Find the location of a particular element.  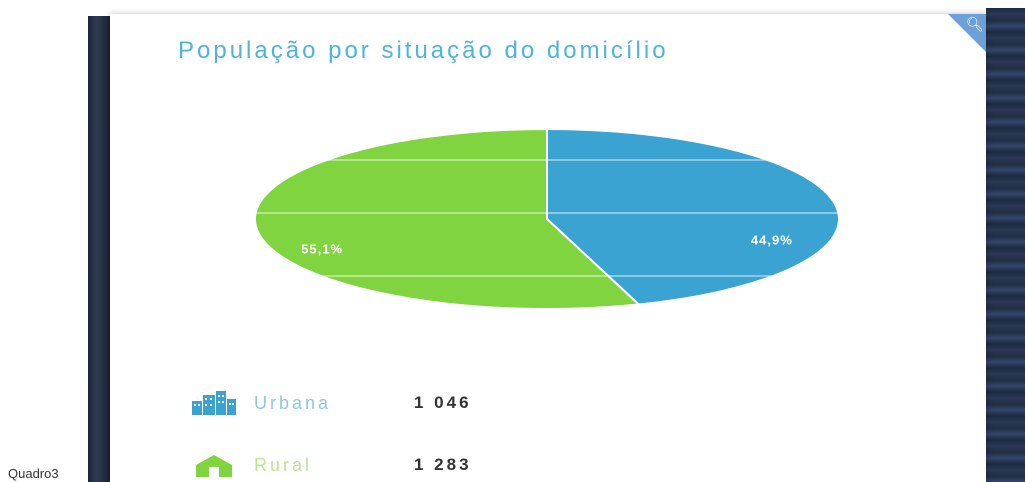

pie-slice-urbana is located at coordinates (693, 216).